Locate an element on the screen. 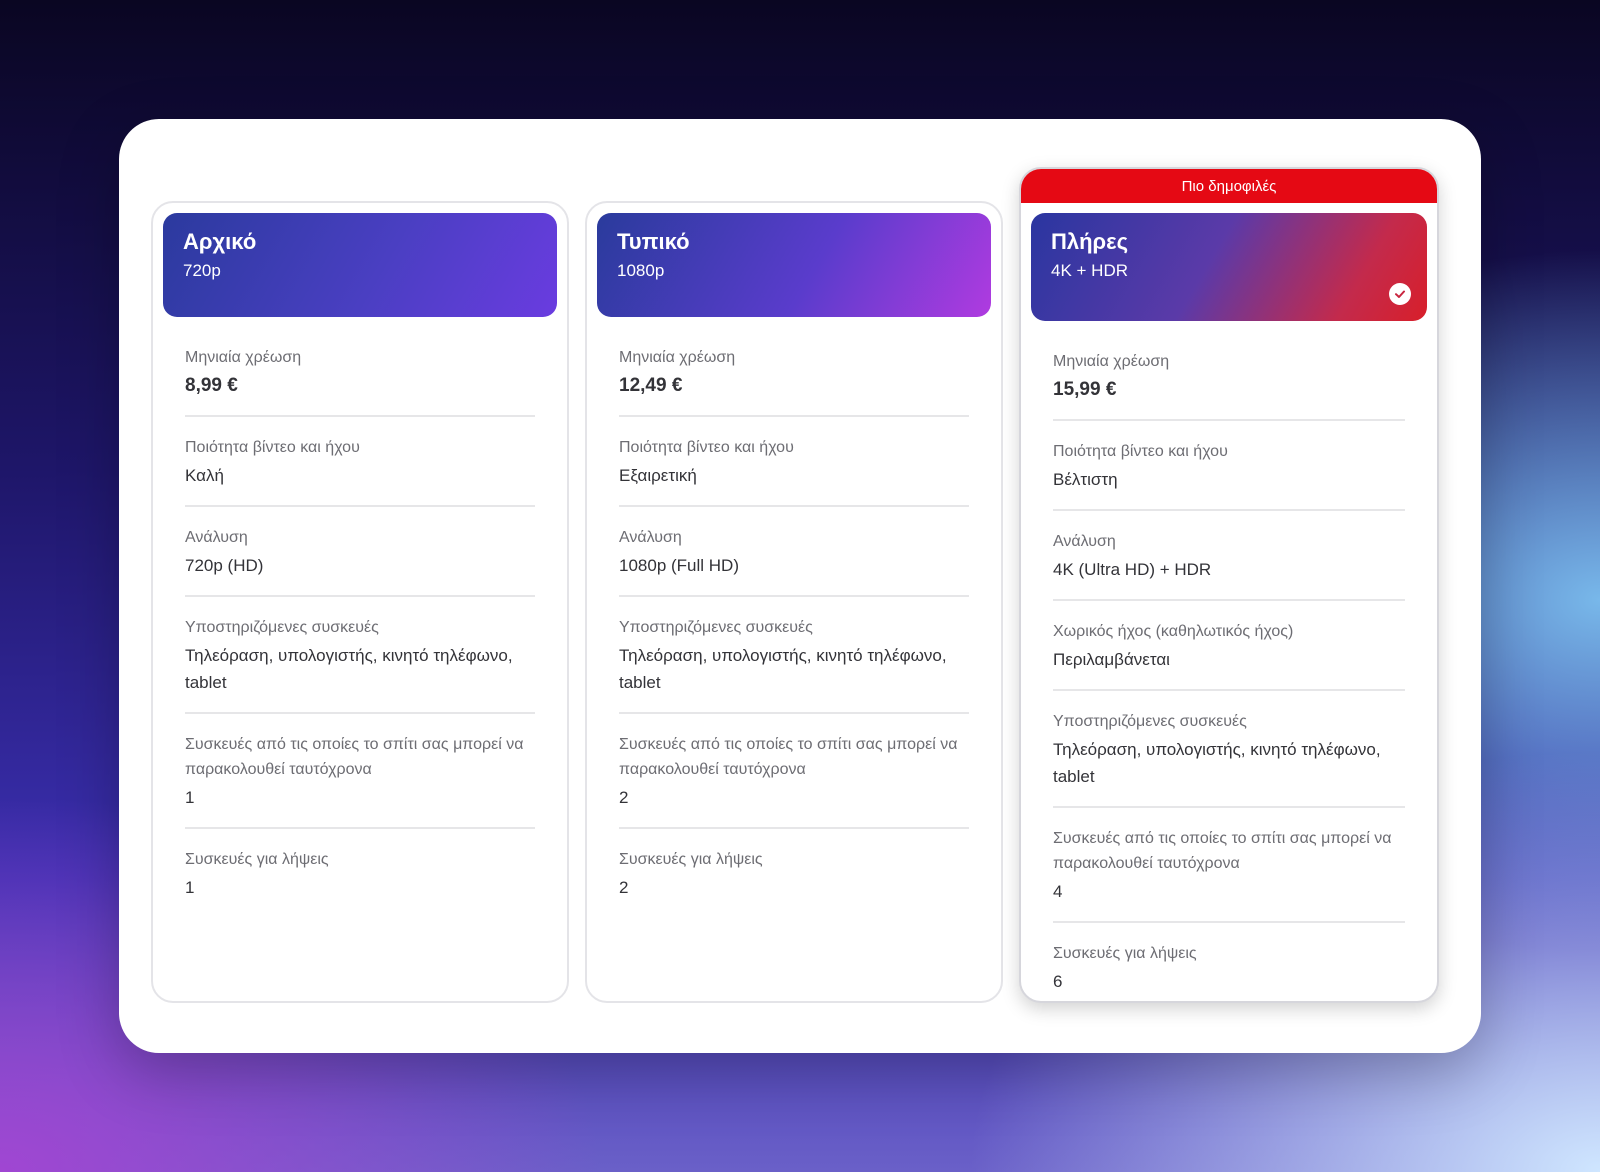 This screenshot has width=1600, height=1172. feature-value: 720p (HD) is located at coordinates (224, 565).